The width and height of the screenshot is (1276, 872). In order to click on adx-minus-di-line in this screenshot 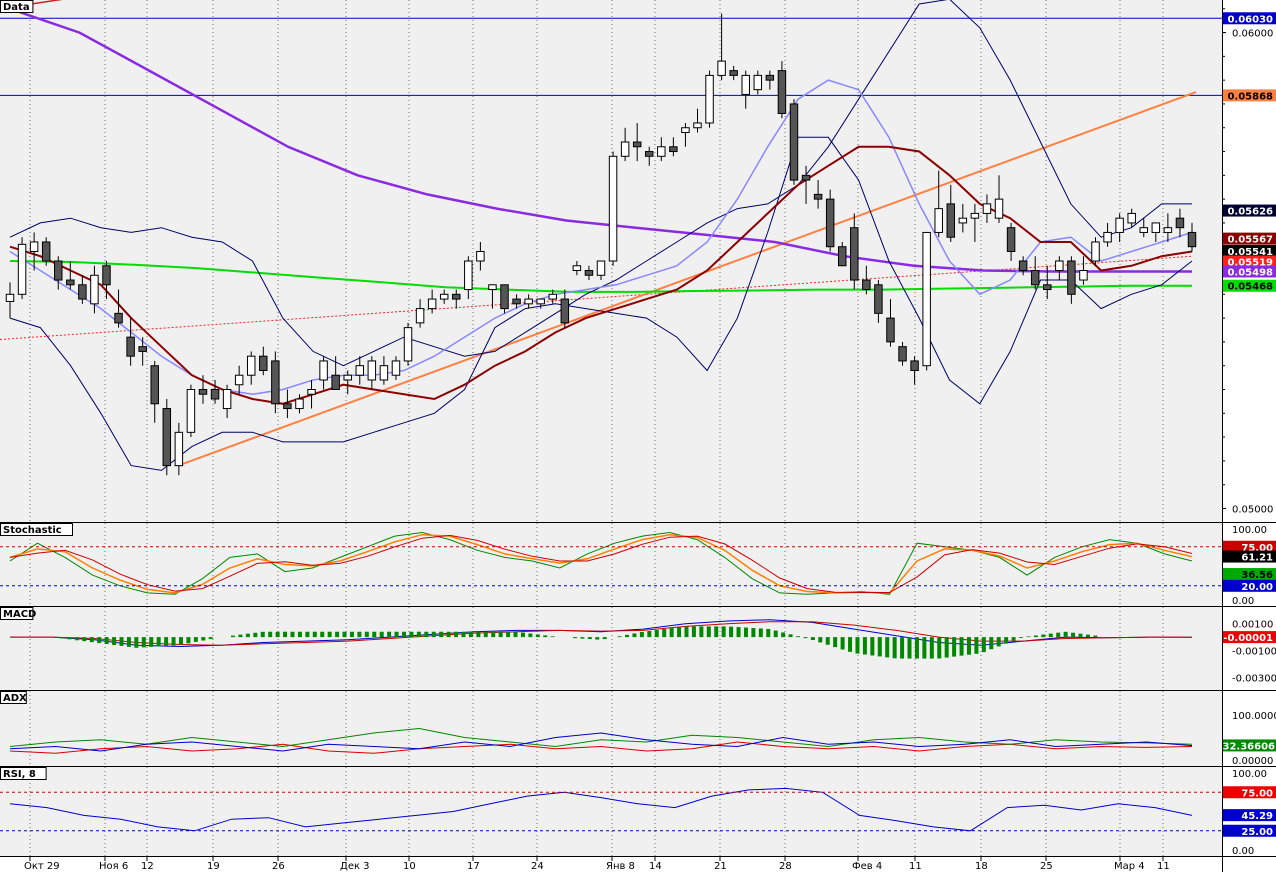, I will do `click(601, 747)`.